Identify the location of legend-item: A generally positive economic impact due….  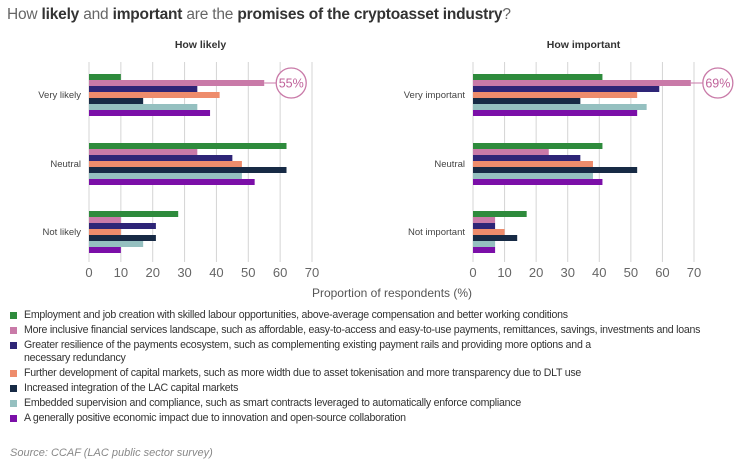
(377, 418).